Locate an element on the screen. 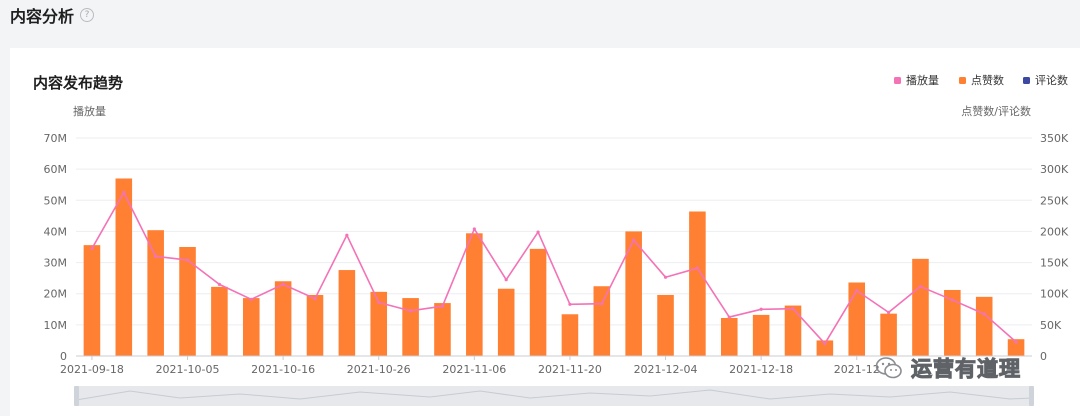  left-axis: 0 10M 20M 30M 40M 50M 60M 70M is located at coordinates (56, 247).